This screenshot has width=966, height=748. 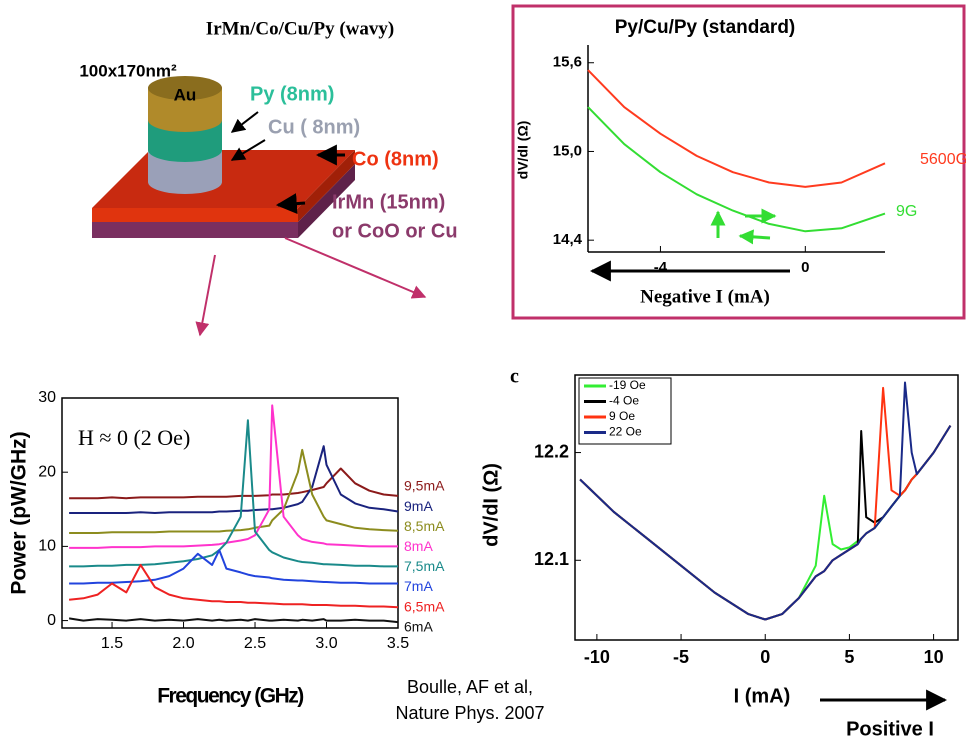 What do you see at coordinates (112, 643) in the screenshot?
I see `x-tick-label: 1.5` at bounding box center [112, 643].